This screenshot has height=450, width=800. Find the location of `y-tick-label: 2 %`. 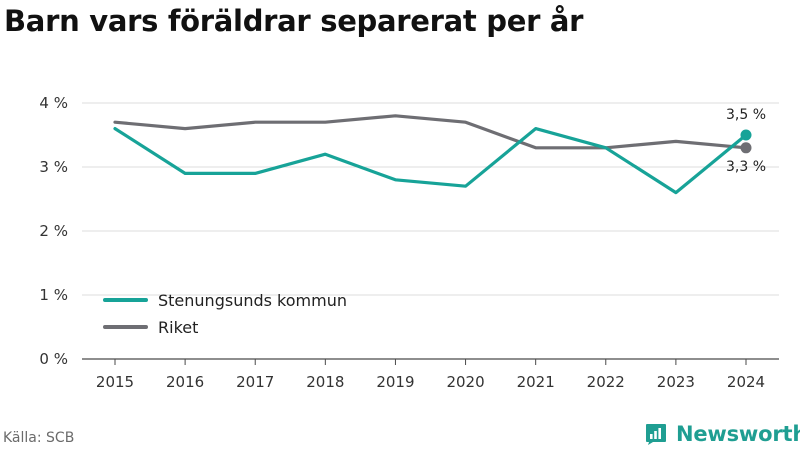

y-tick-label: 2 % is located at coordinates (53, 231).